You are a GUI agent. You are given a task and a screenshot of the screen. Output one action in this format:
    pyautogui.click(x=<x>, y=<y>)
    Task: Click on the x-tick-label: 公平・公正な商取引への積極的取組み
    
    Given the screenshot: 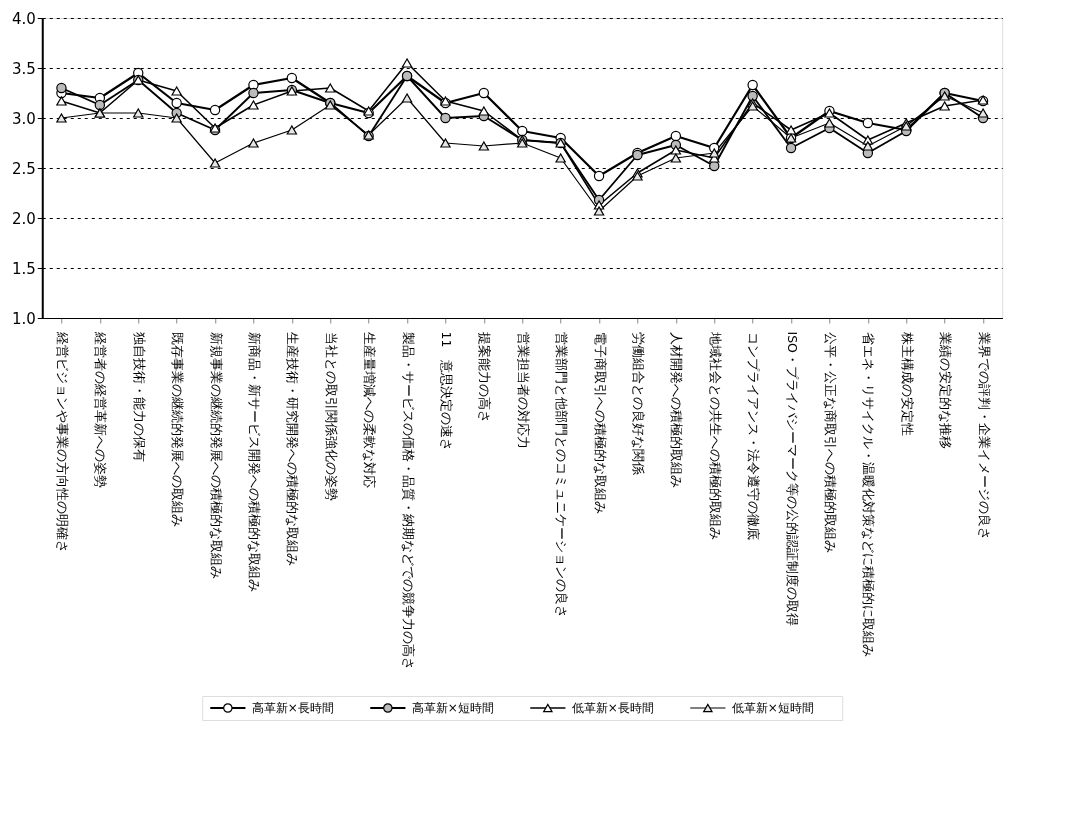 What is the action you would take?
    pyautogui.click(x=830, y=442)
    